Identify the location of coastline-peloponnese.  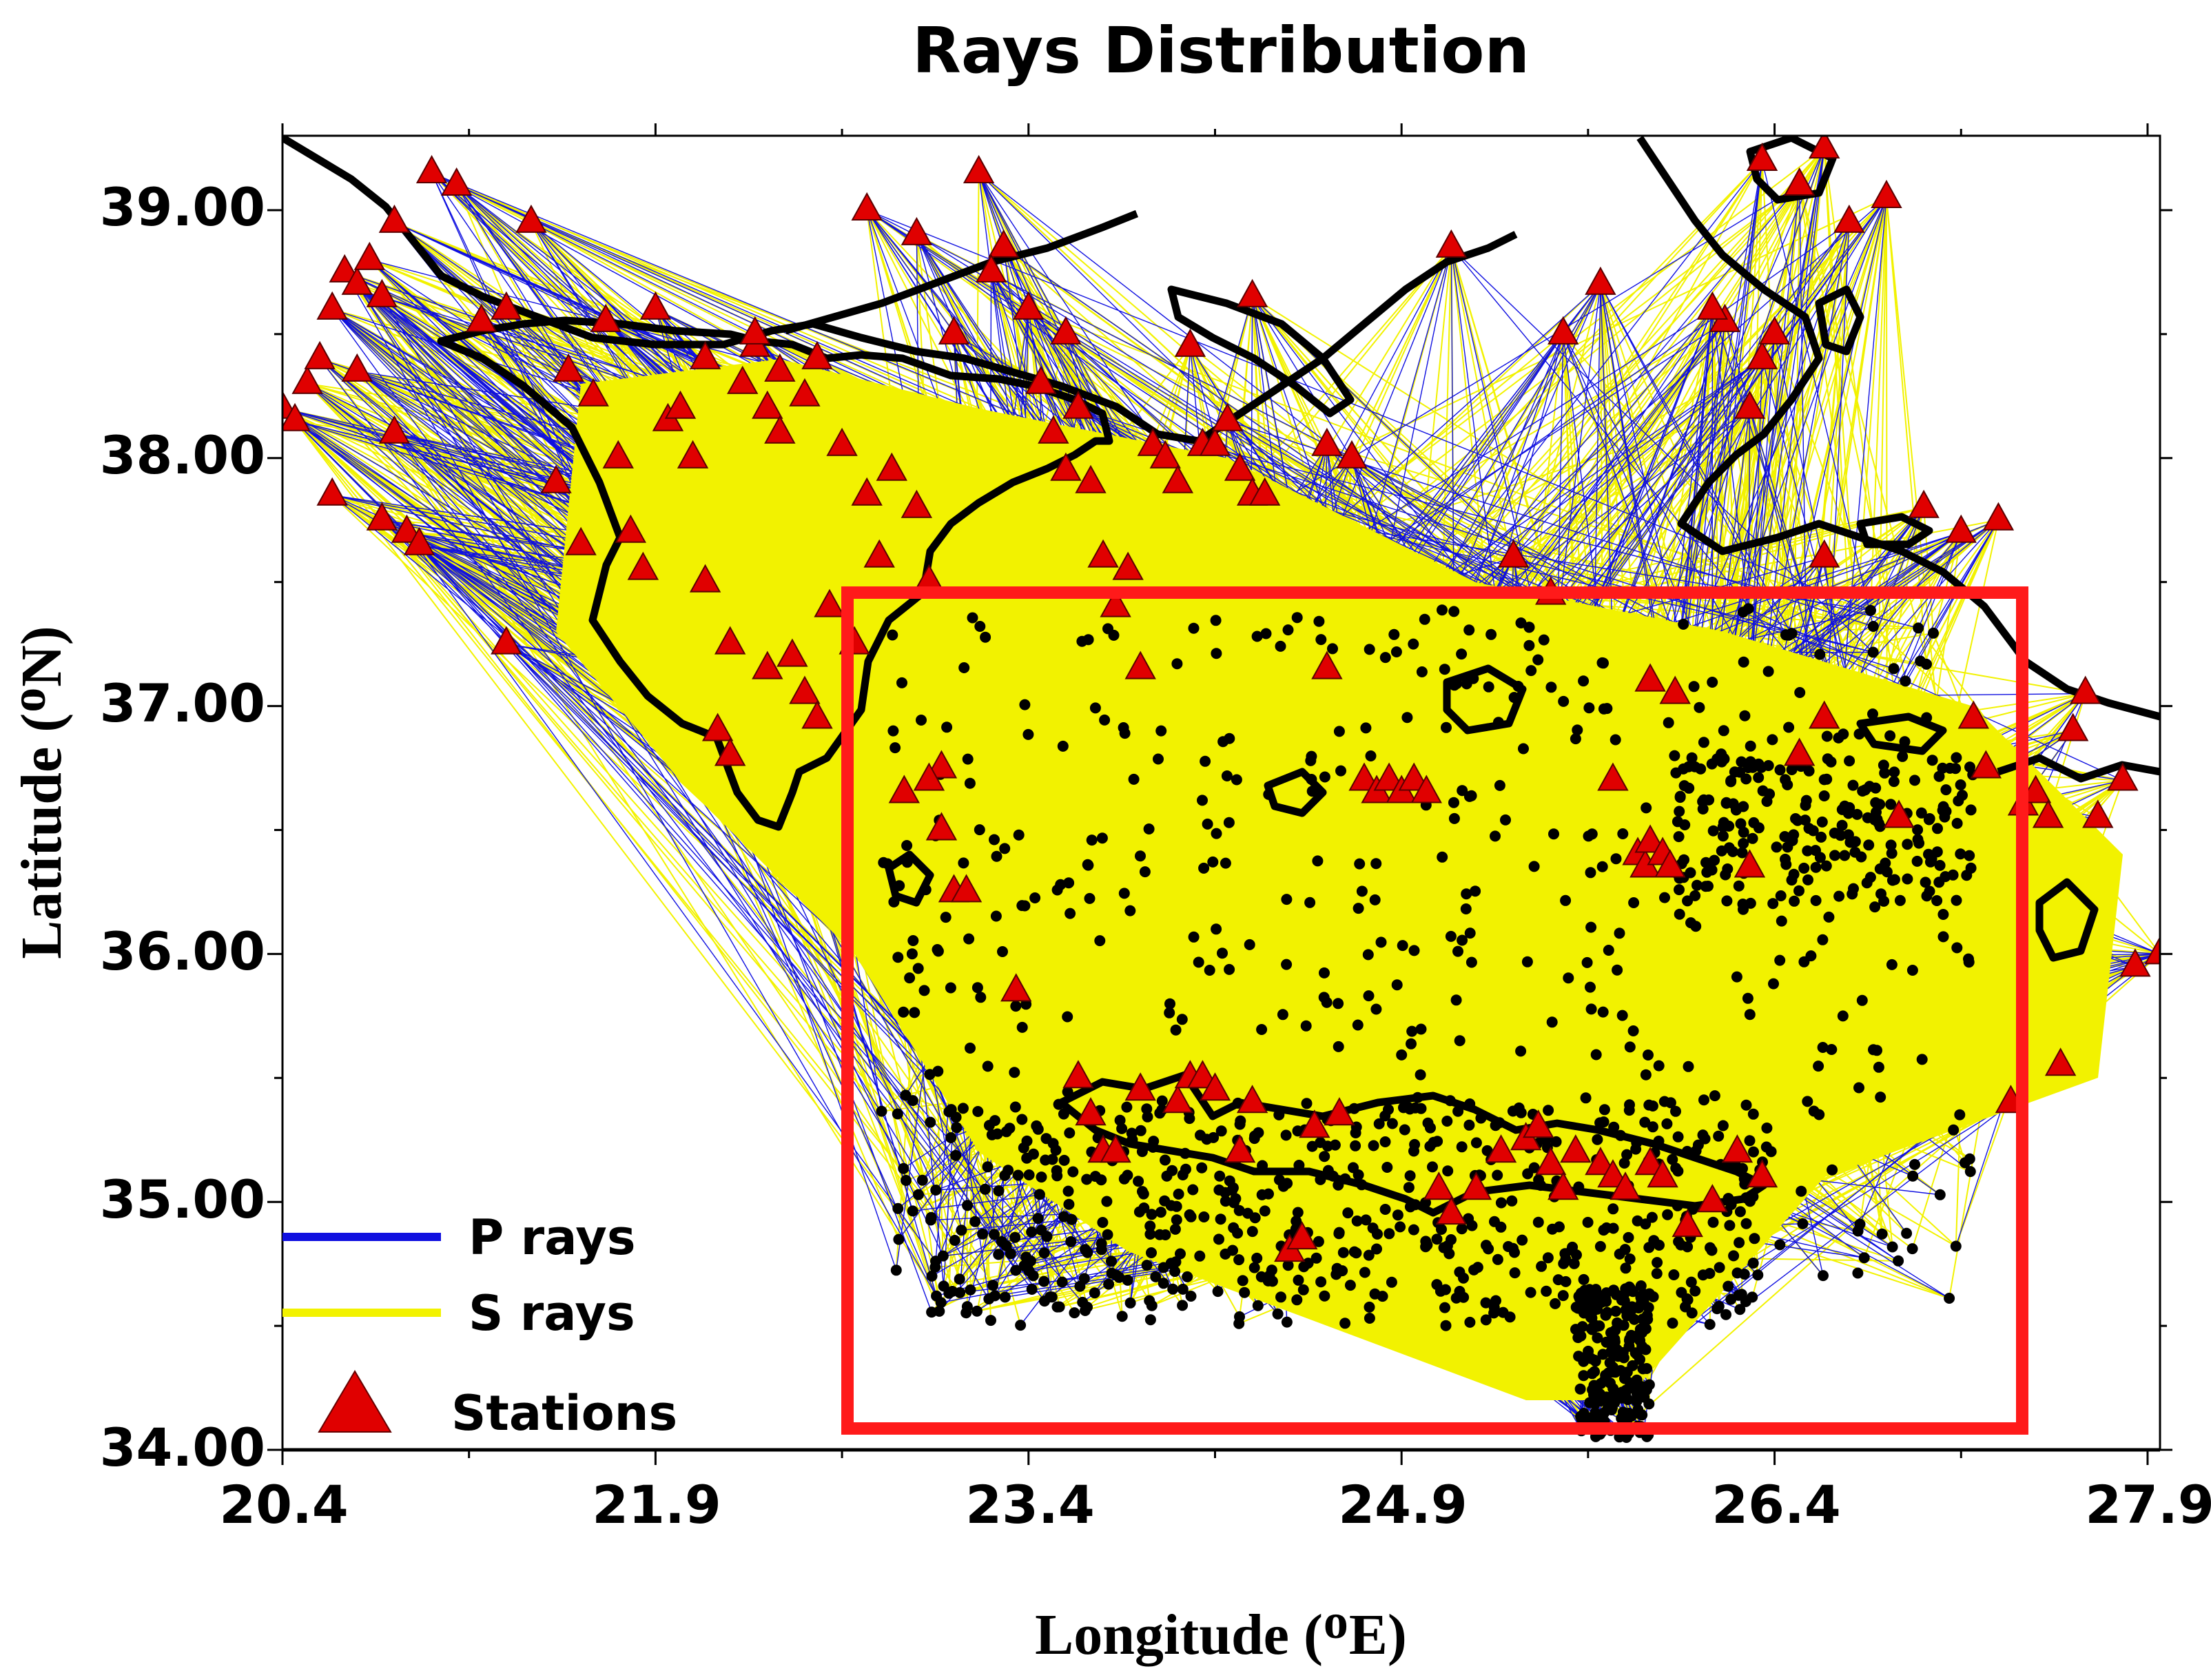
(775, 573).